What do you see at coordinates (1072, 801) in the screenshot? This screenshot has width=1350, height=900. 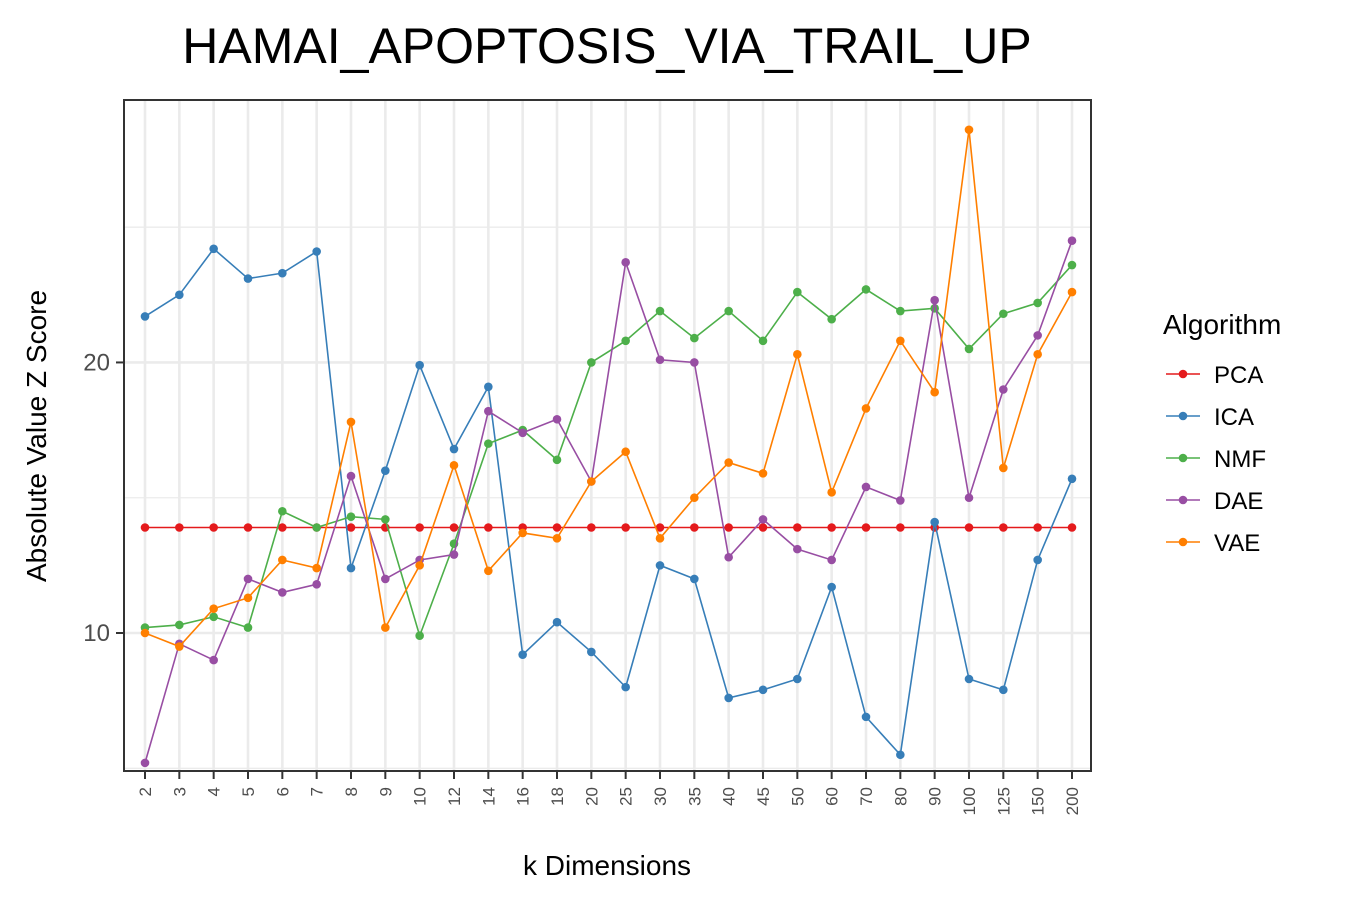 I see `x-tick-label: 200` at bounding box center [1072, 801].